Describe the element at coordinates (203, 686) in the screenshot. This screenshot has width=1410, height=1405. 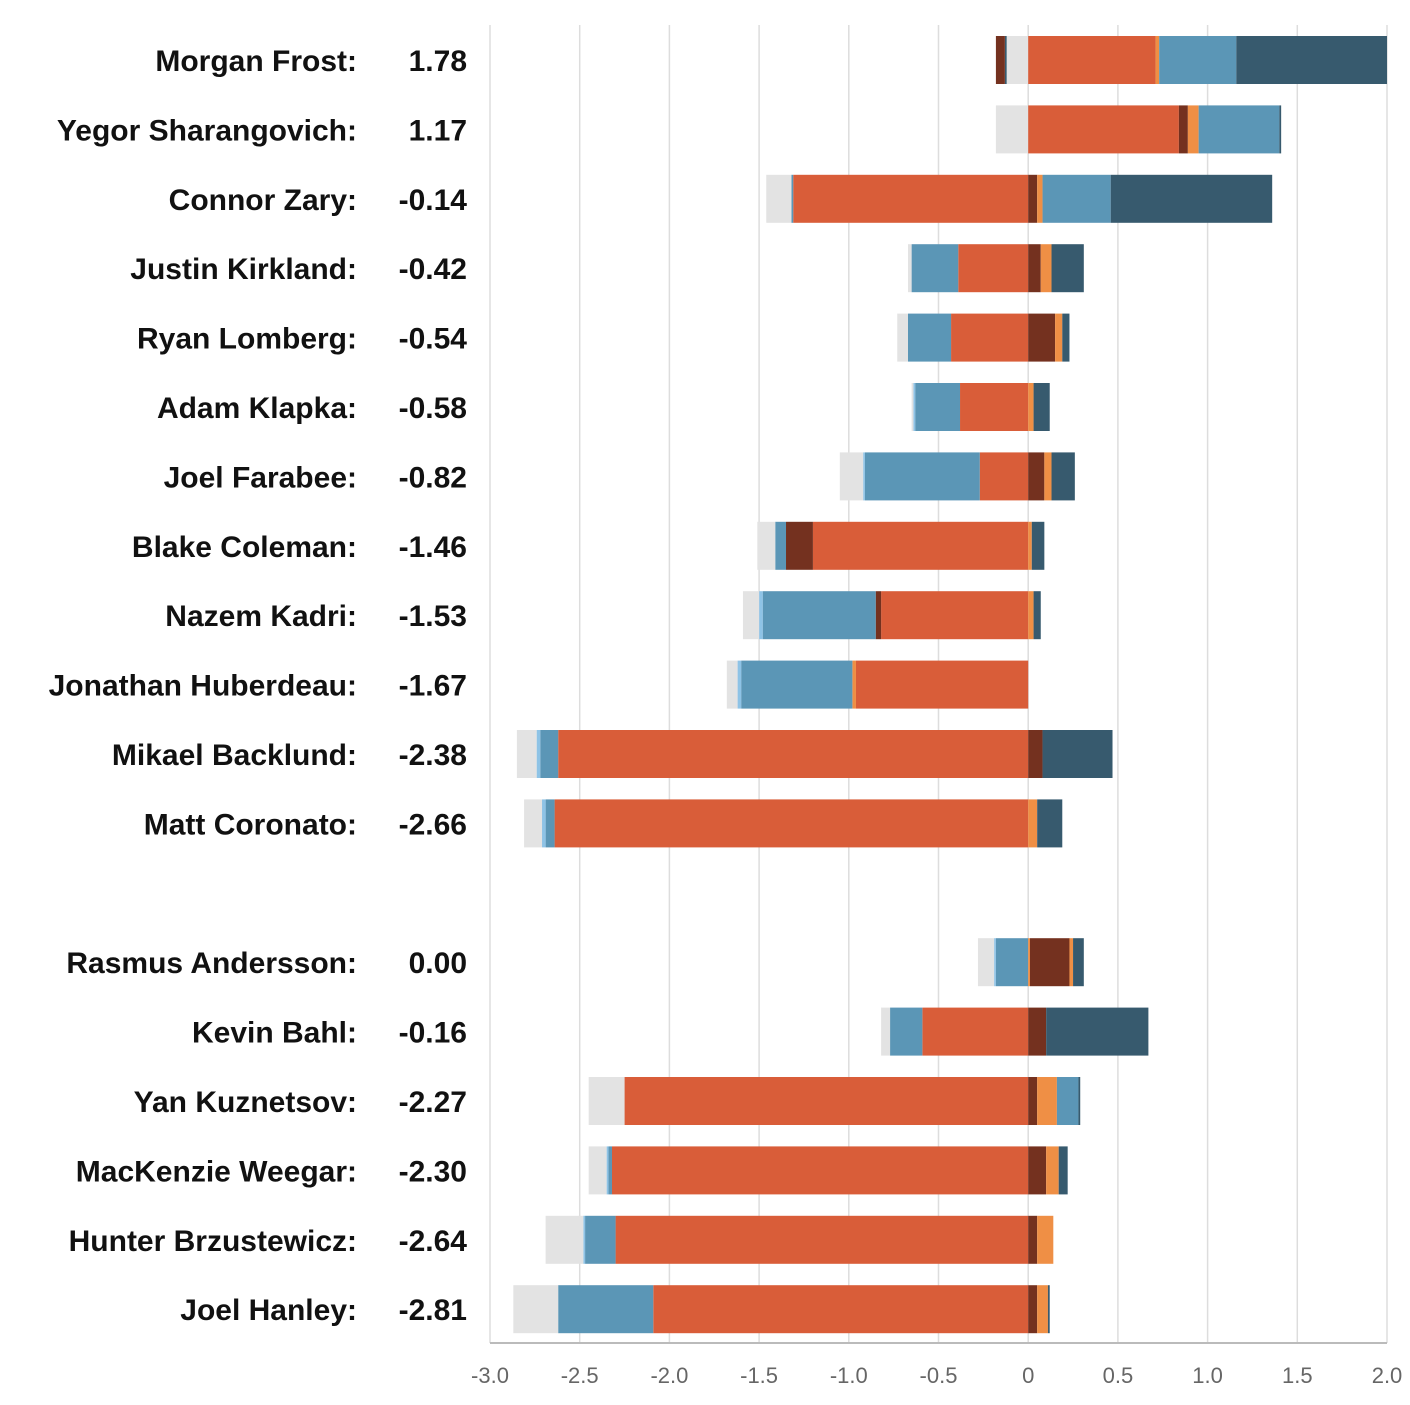
I see `player-name-label: Jonathan Huberdeau:` at that location.